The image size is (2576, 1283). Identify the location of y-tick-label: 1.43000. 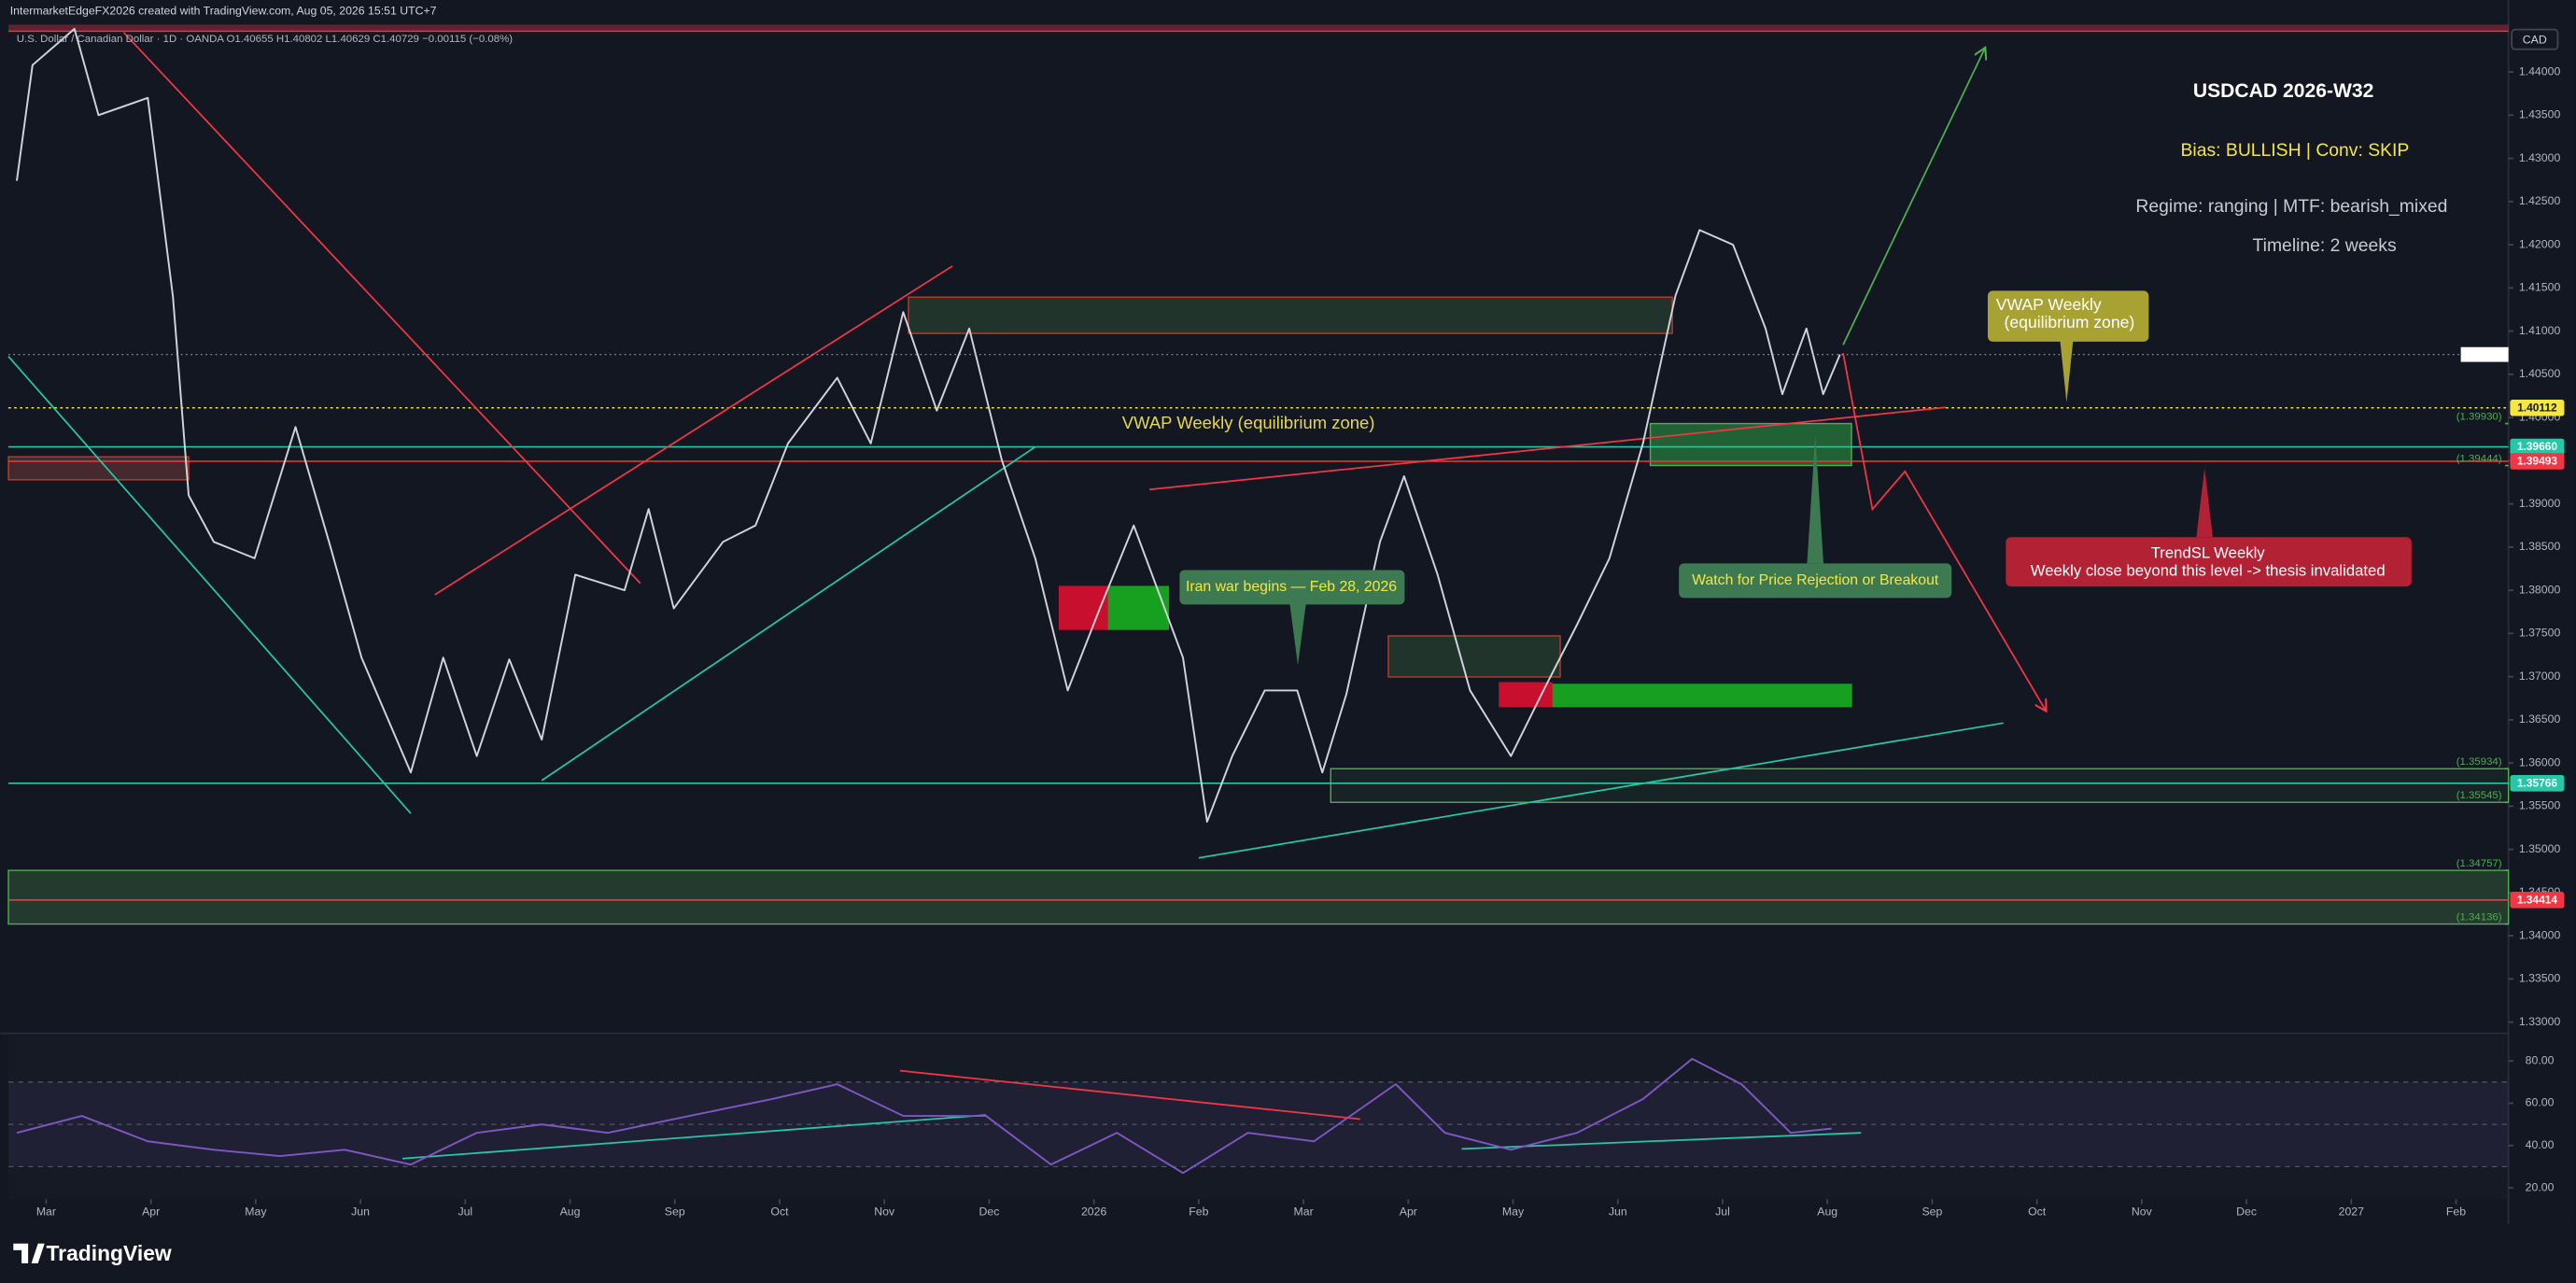
(2540, 158).